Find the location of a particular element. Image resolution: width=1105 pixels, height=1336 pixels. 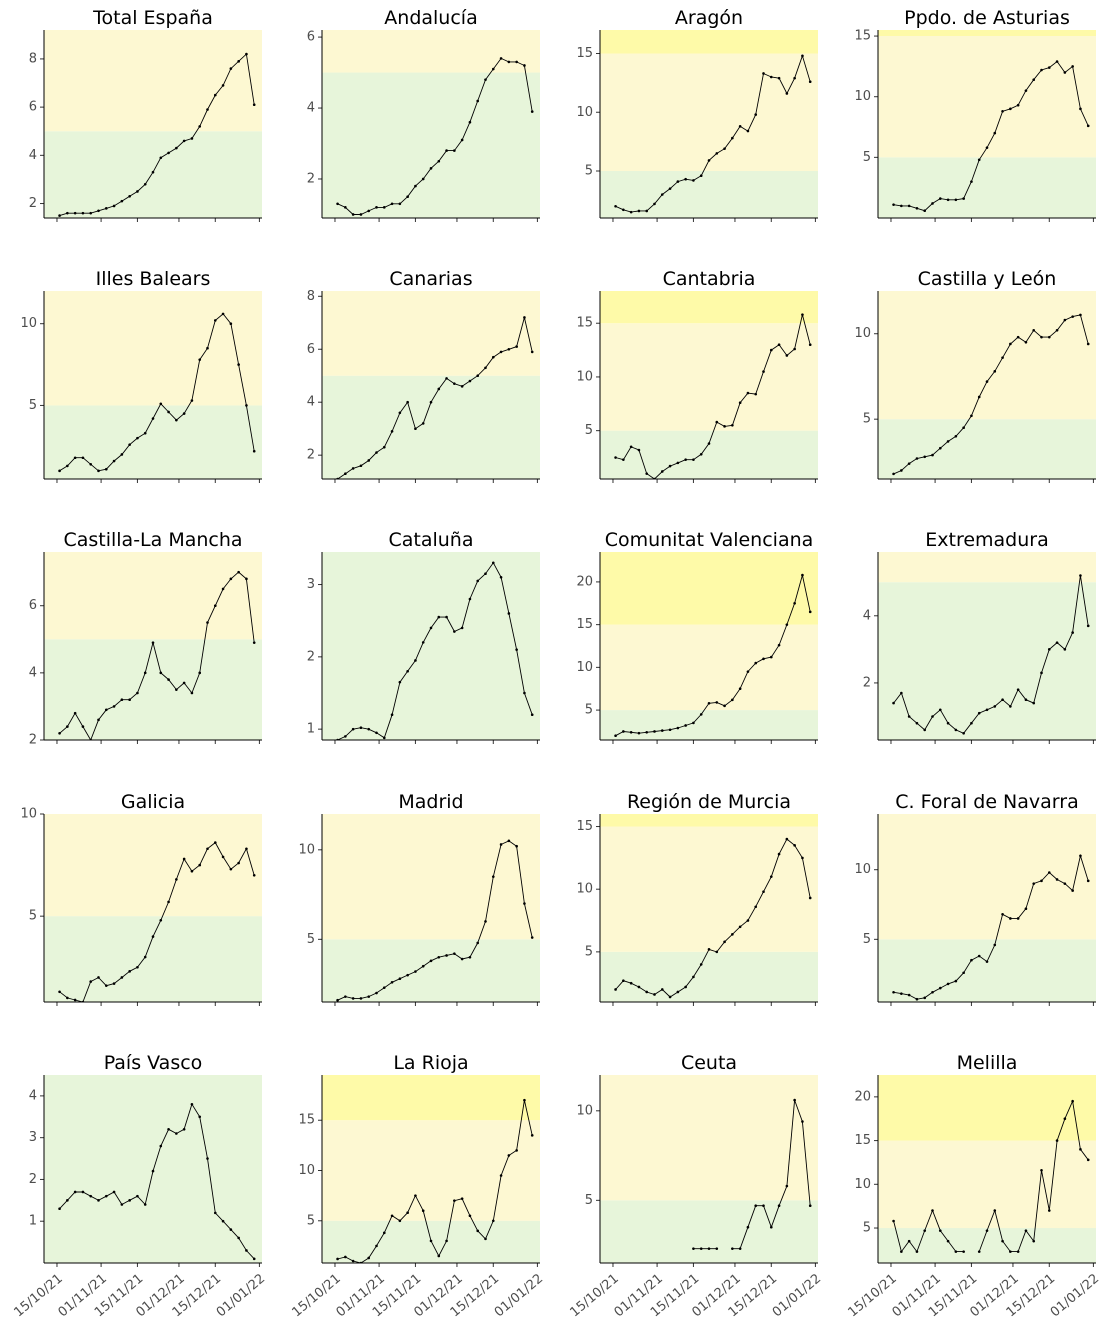

panel: Castilla y León 5 10 is located at coordinates (975, 375).